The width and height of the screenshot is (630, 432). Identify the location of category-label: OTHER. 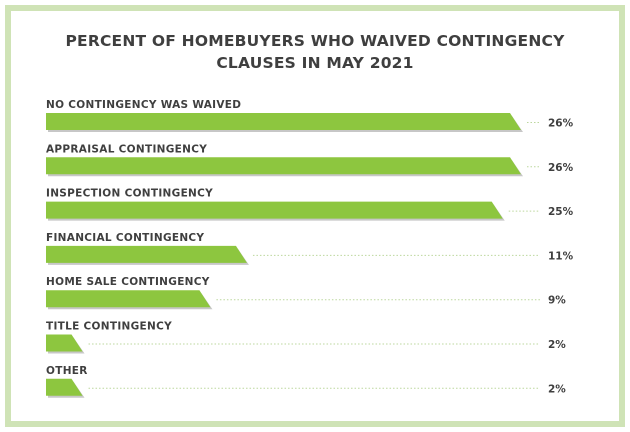
(67, 371).